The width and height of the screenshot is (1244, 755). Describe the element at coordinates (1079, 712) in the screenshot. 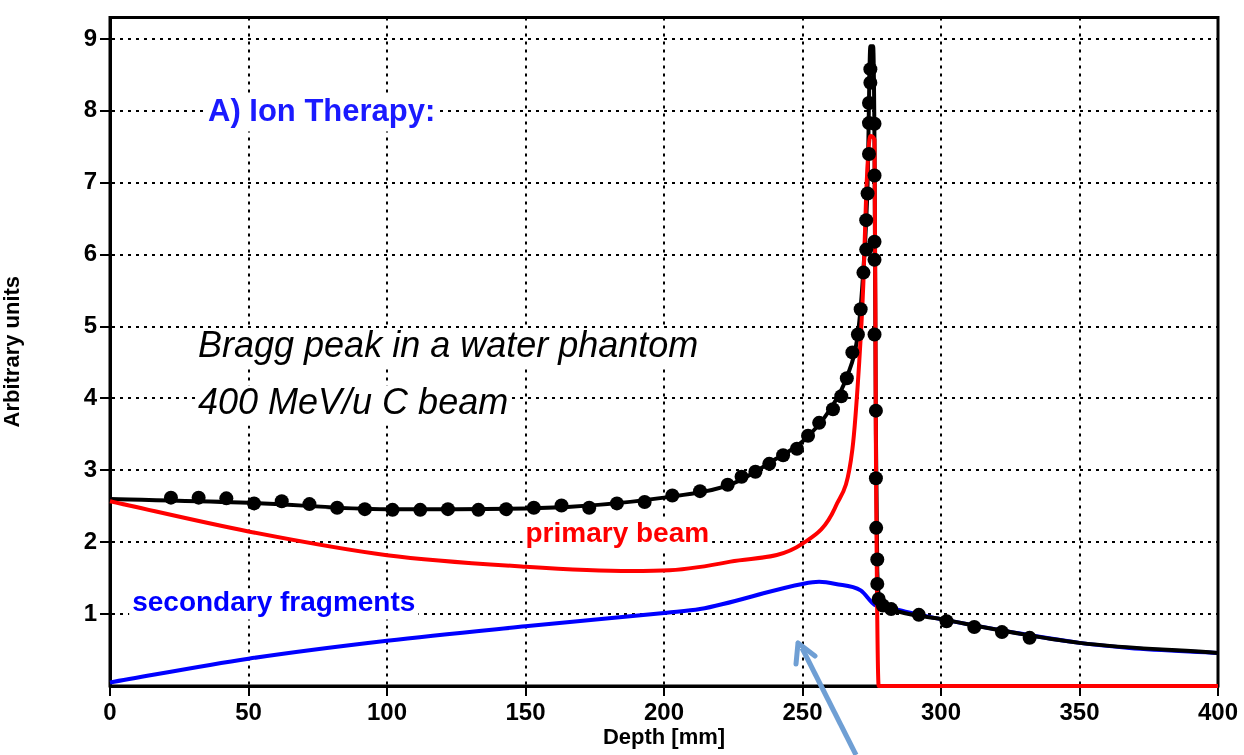

I see `x-tick-label: 350` at that location.